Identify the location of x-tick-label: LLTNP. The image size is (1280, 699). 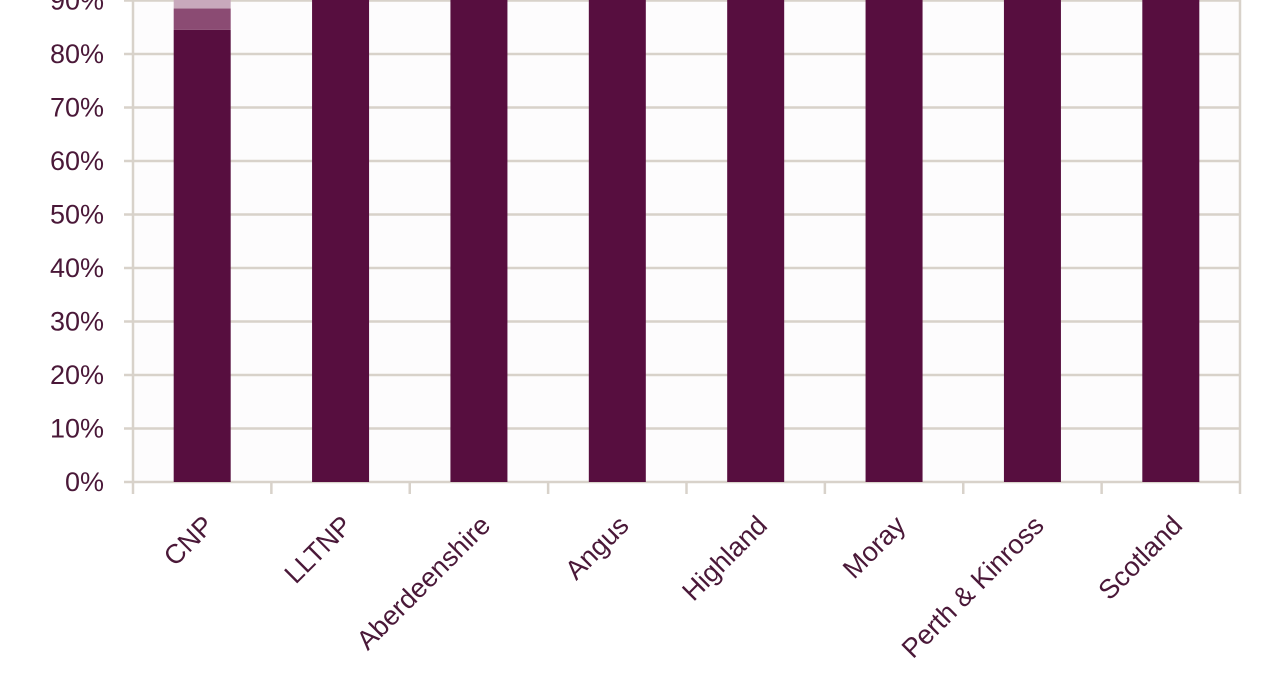
(318, 549).